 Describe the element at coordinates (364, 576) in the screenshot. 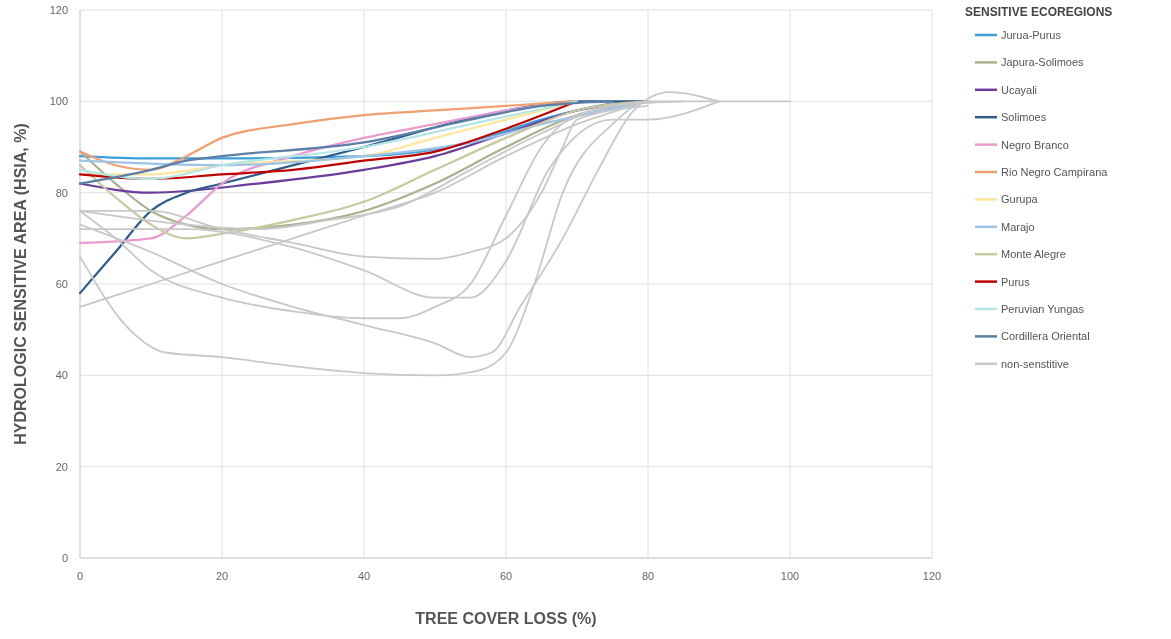

I see `x-tick-label: 40` at that location.